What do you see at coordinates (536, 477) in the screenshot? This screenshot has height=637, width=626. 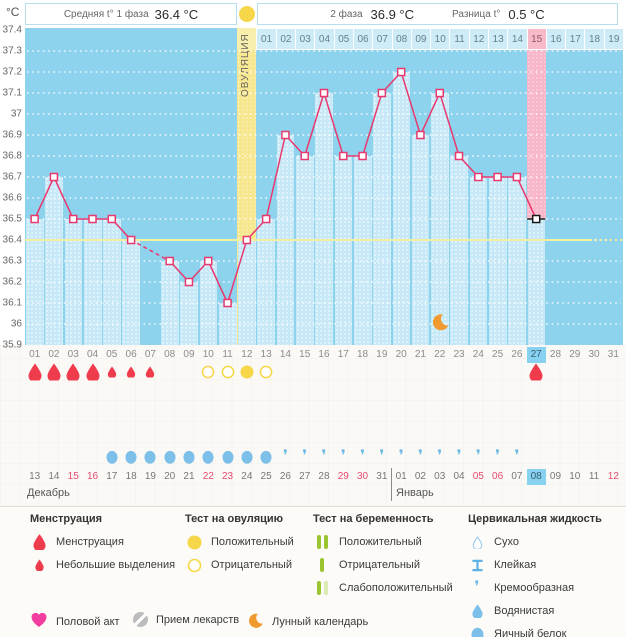 I see `calendar-date-cell: 08` at bounding box center [536, 477].